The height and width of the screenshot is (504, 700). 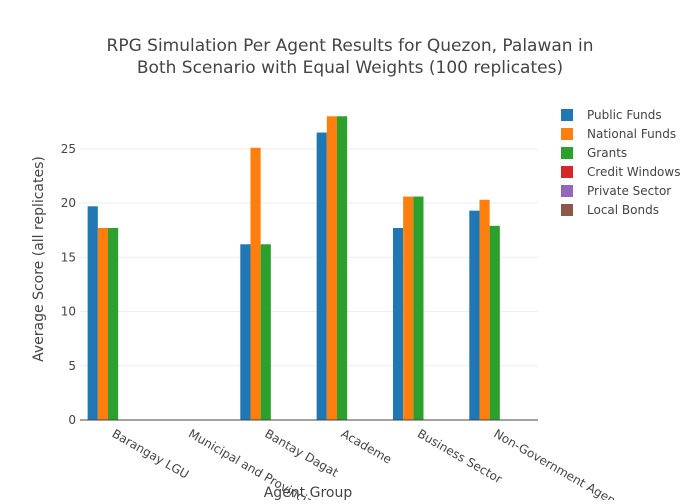 What do you see at coordinates (624, 115) in the screenshot?
I see `legend-label: Public Funds` at bounding box center [624, 115].